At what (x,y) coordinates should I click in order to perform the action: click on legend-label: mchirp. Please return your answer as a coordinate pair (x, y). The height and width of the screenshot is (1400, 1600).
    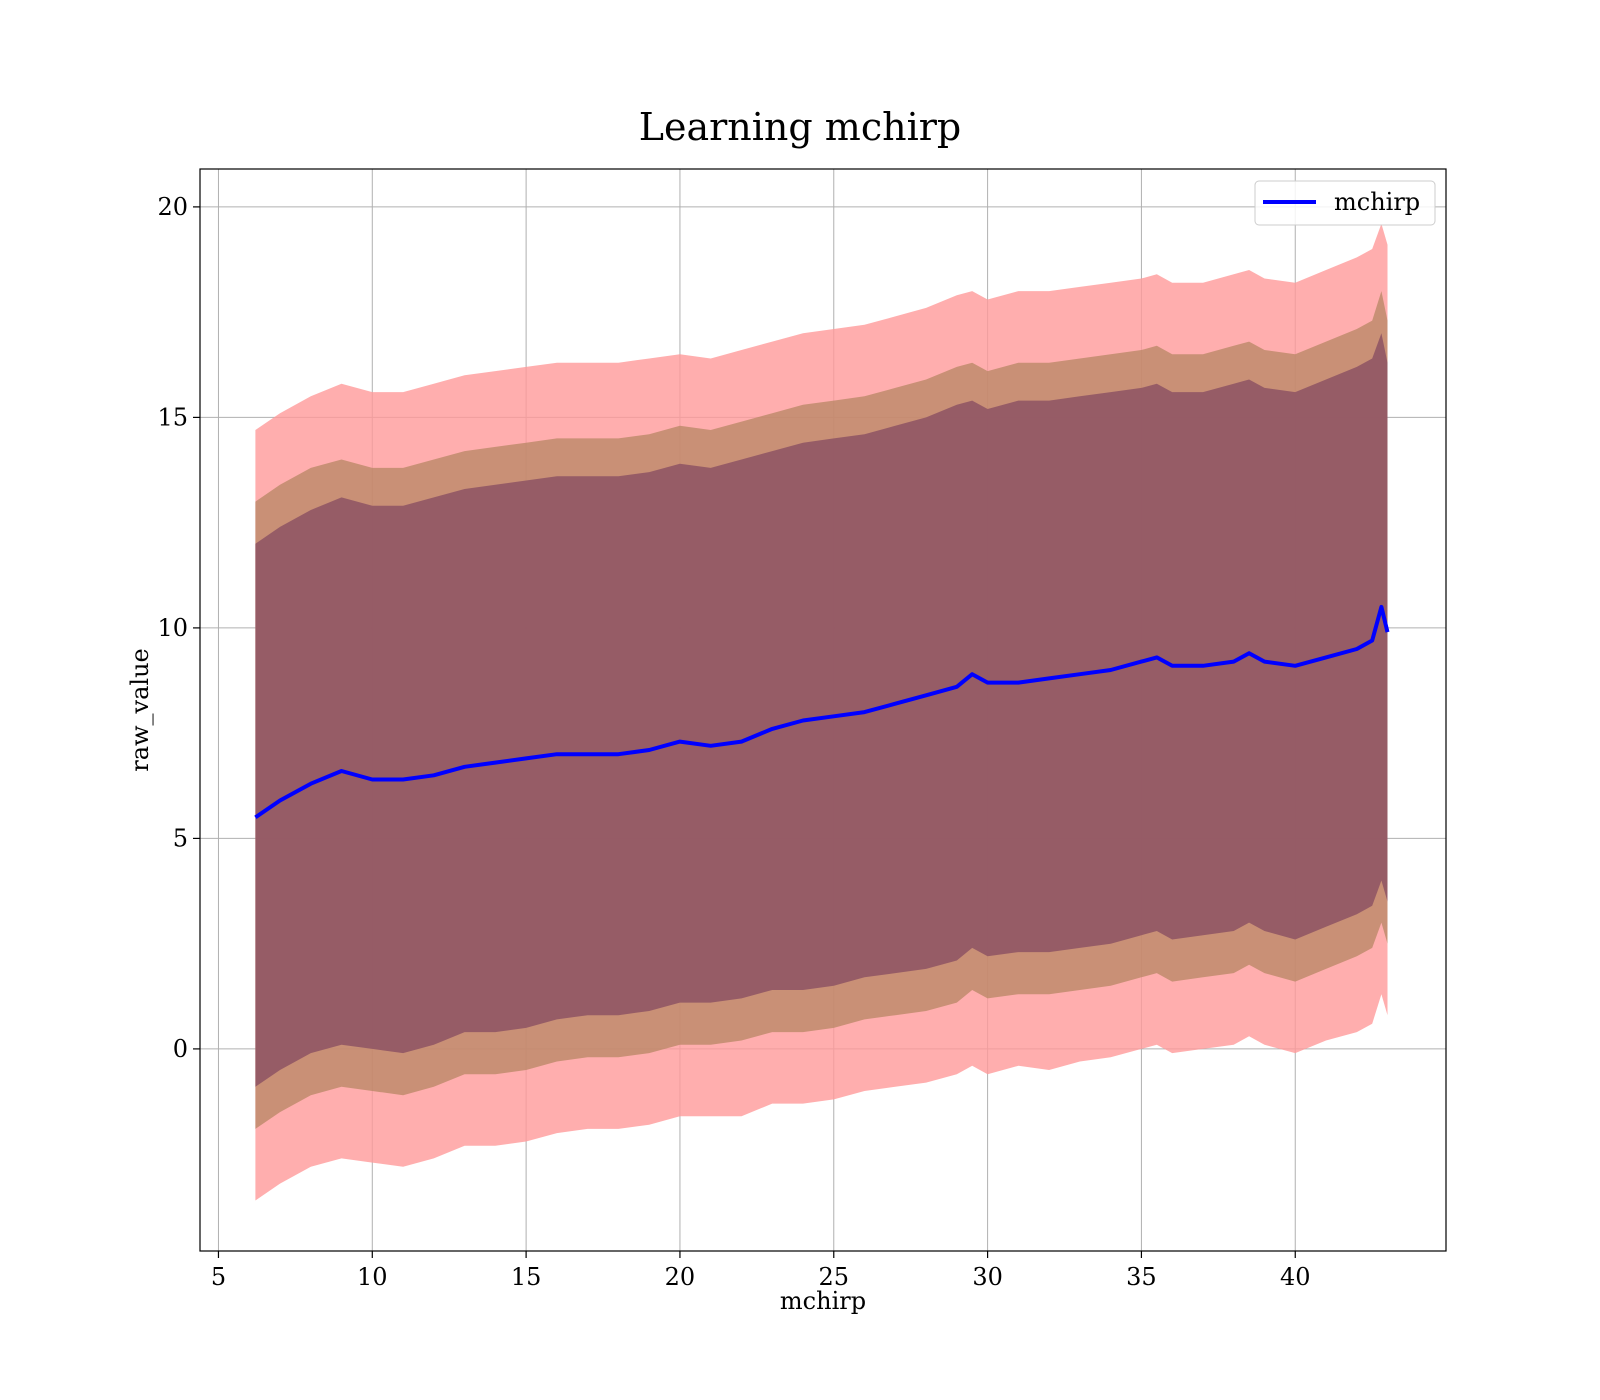
    Looking at the image, I should click on (1377, 202).